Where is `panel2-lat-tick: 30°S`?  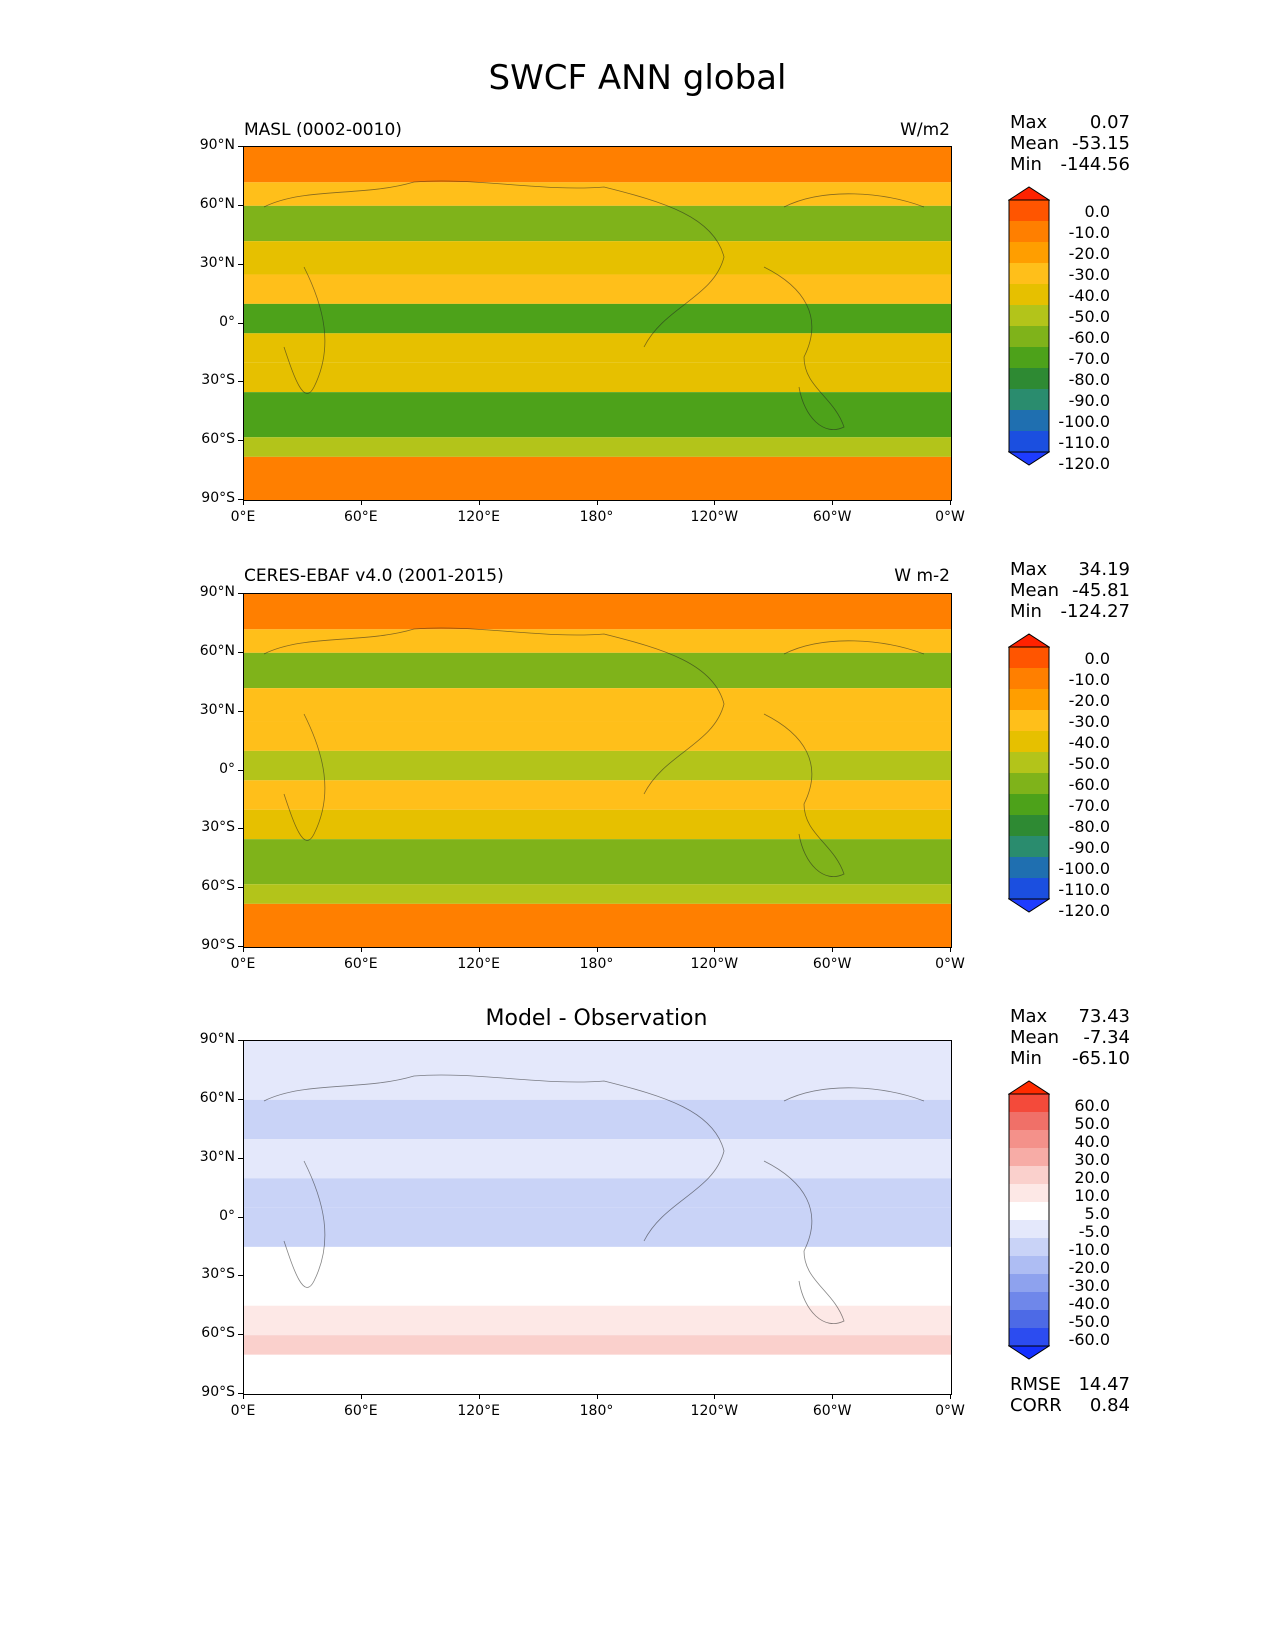
panel2-lat-tick: 30°S is located at coordinates (218, 827).